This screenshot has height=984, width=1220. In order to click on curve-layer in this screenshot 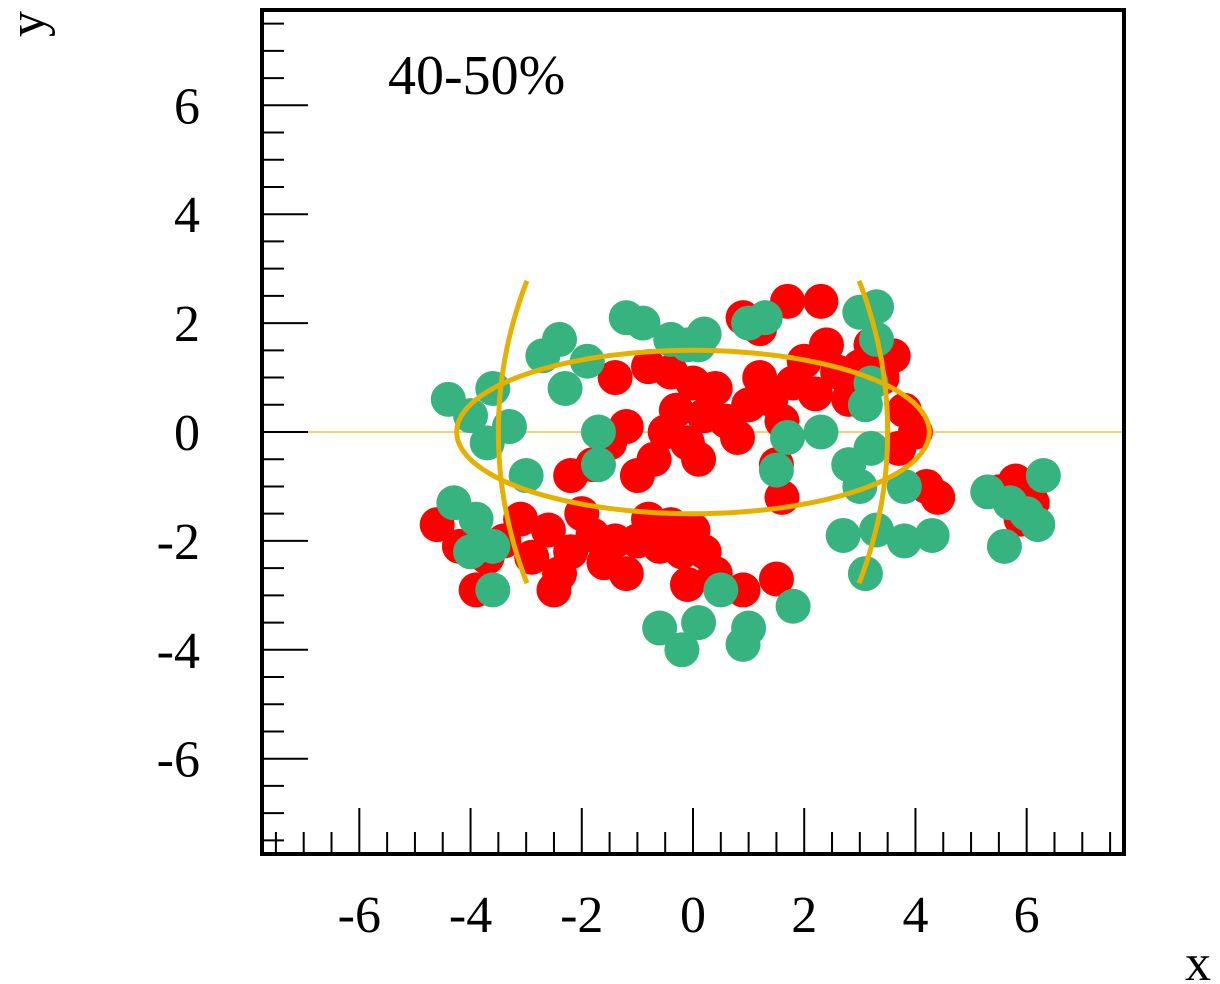, I will do `click(693, 432)`.